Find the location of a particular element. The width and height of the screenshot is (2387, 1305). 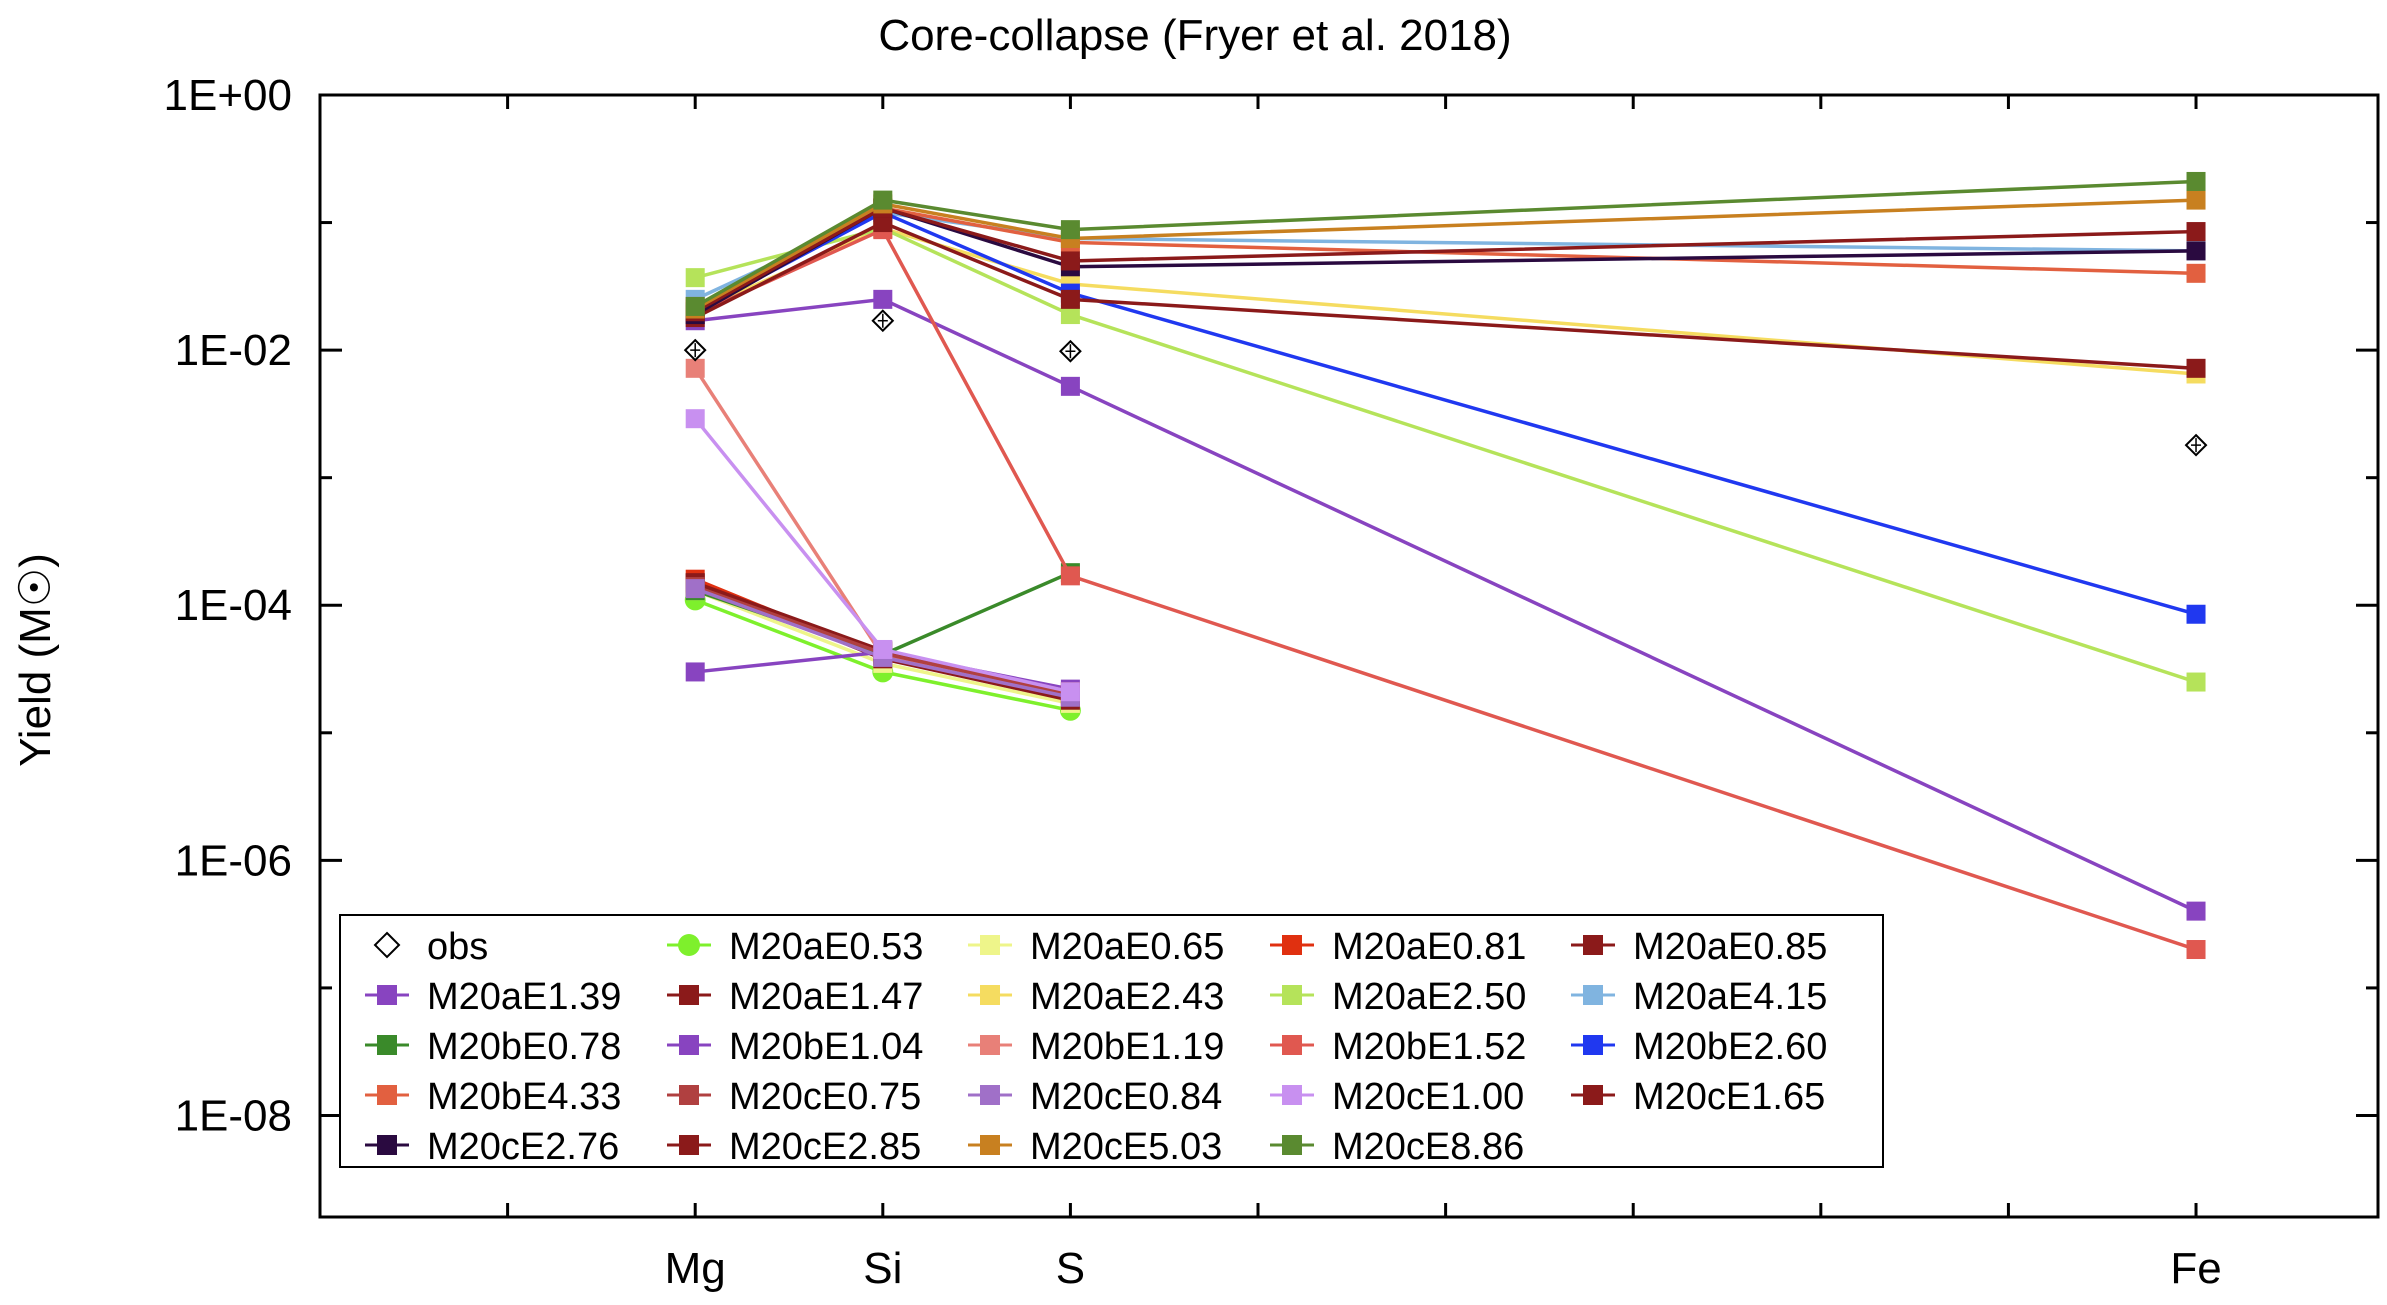

legend-label: M20aE0.81 is located at coordinates (1429, 947).